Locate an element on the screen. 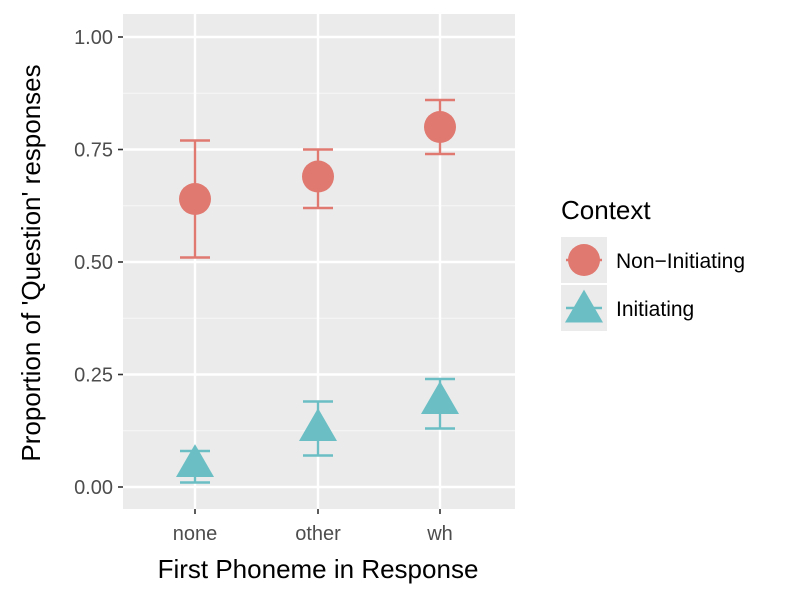 The height and width of the screenshot is (600, 800). x-axis-title: First Phoneme in Response is located at coordinates (318, 569).